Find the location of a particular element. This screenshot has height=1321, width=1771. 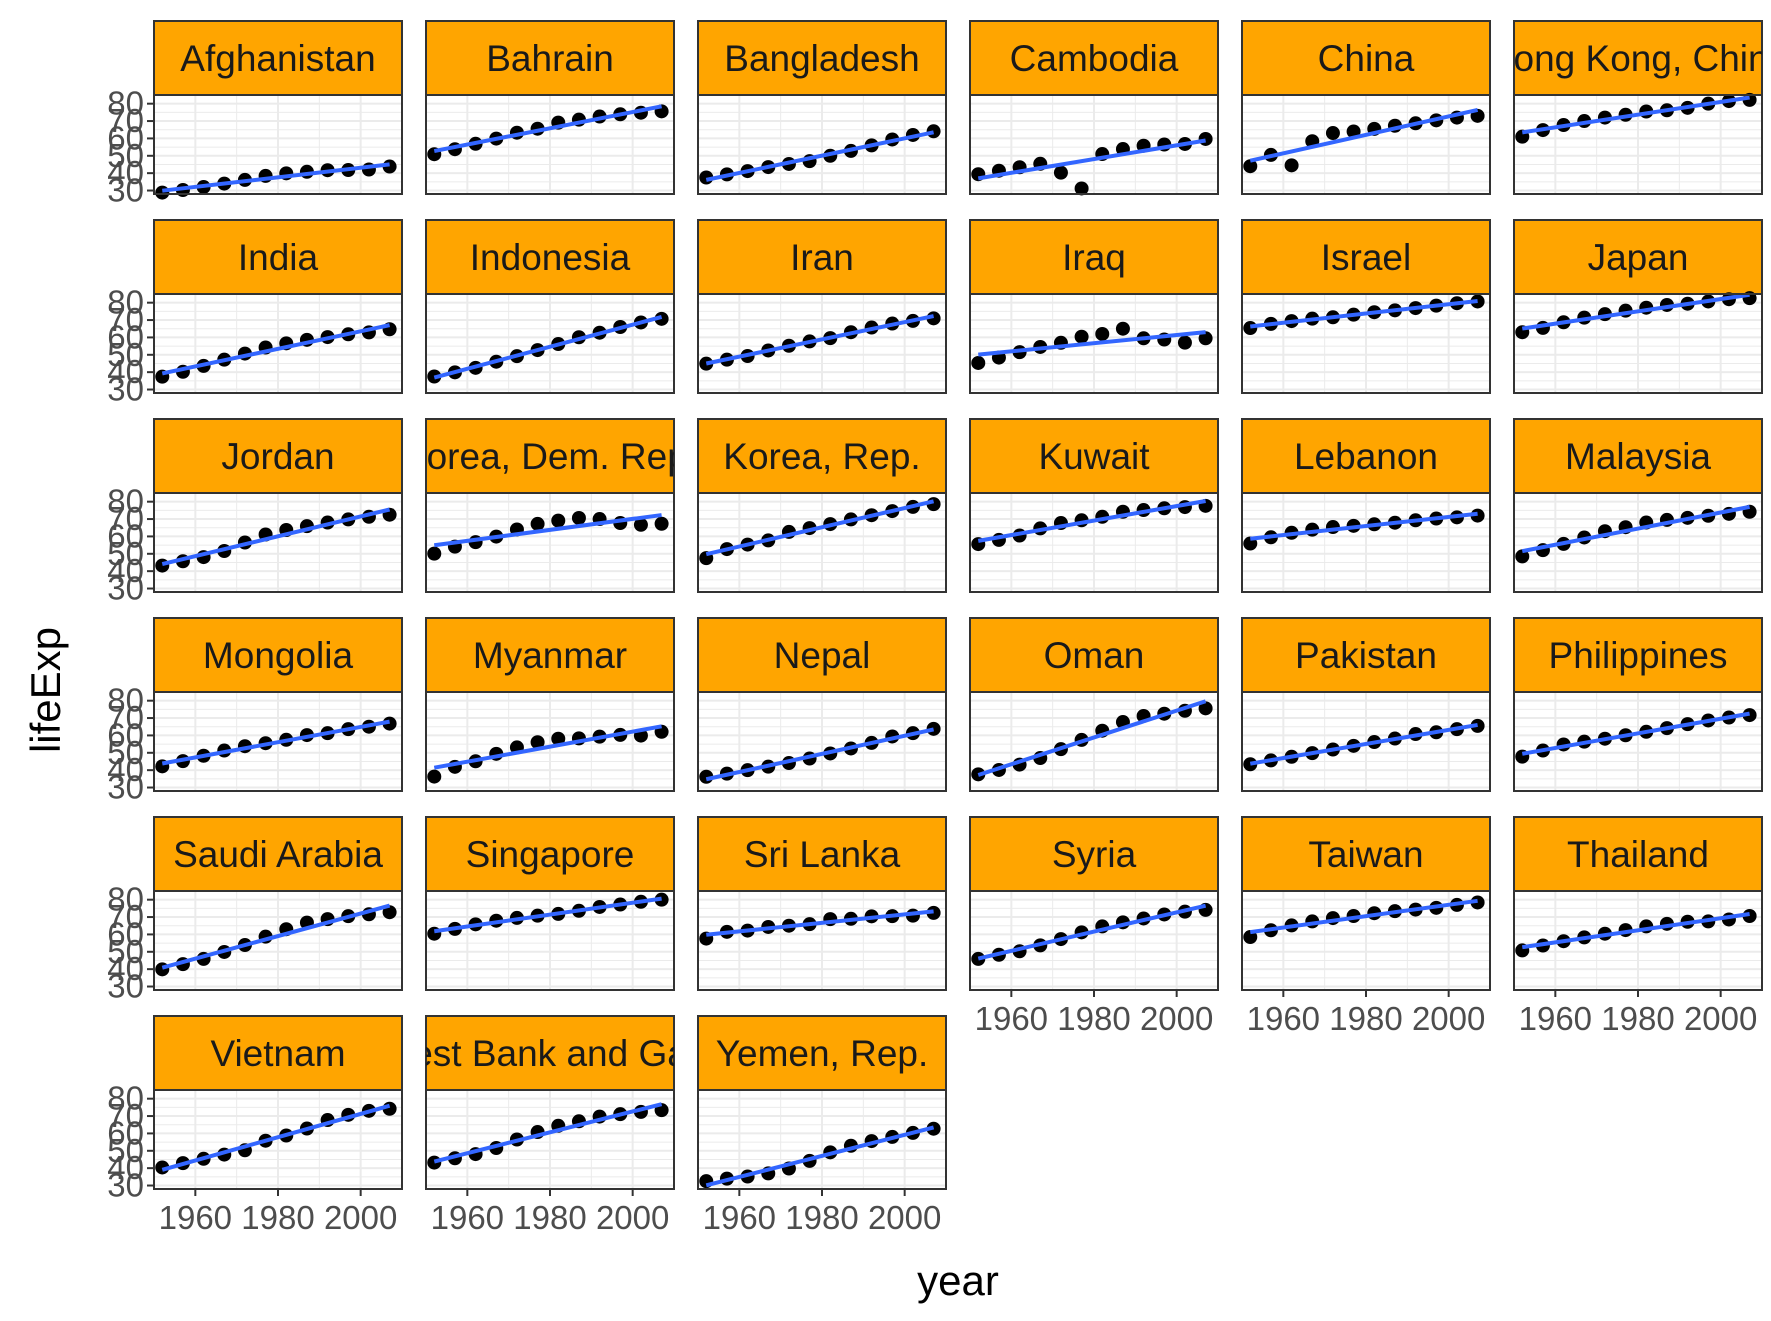

facet-panel-korea-dem-rep: Korea, Dem. Rep. is located at coordinates (550, 505).